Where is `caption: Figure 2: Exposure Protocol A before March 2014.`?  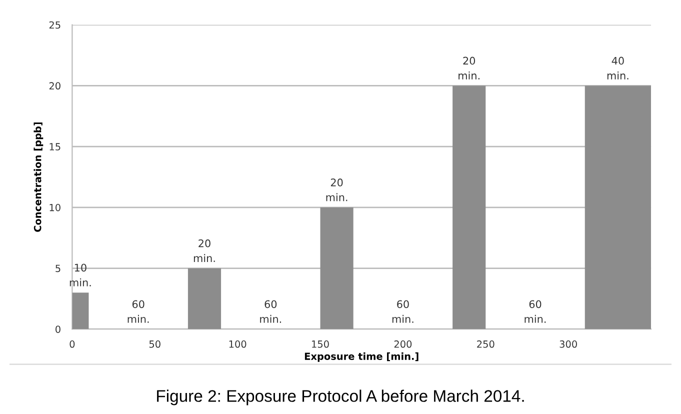
caption: Figure 2: Exposure Protocol A before March 2014. is located at coordinates (340, 398).